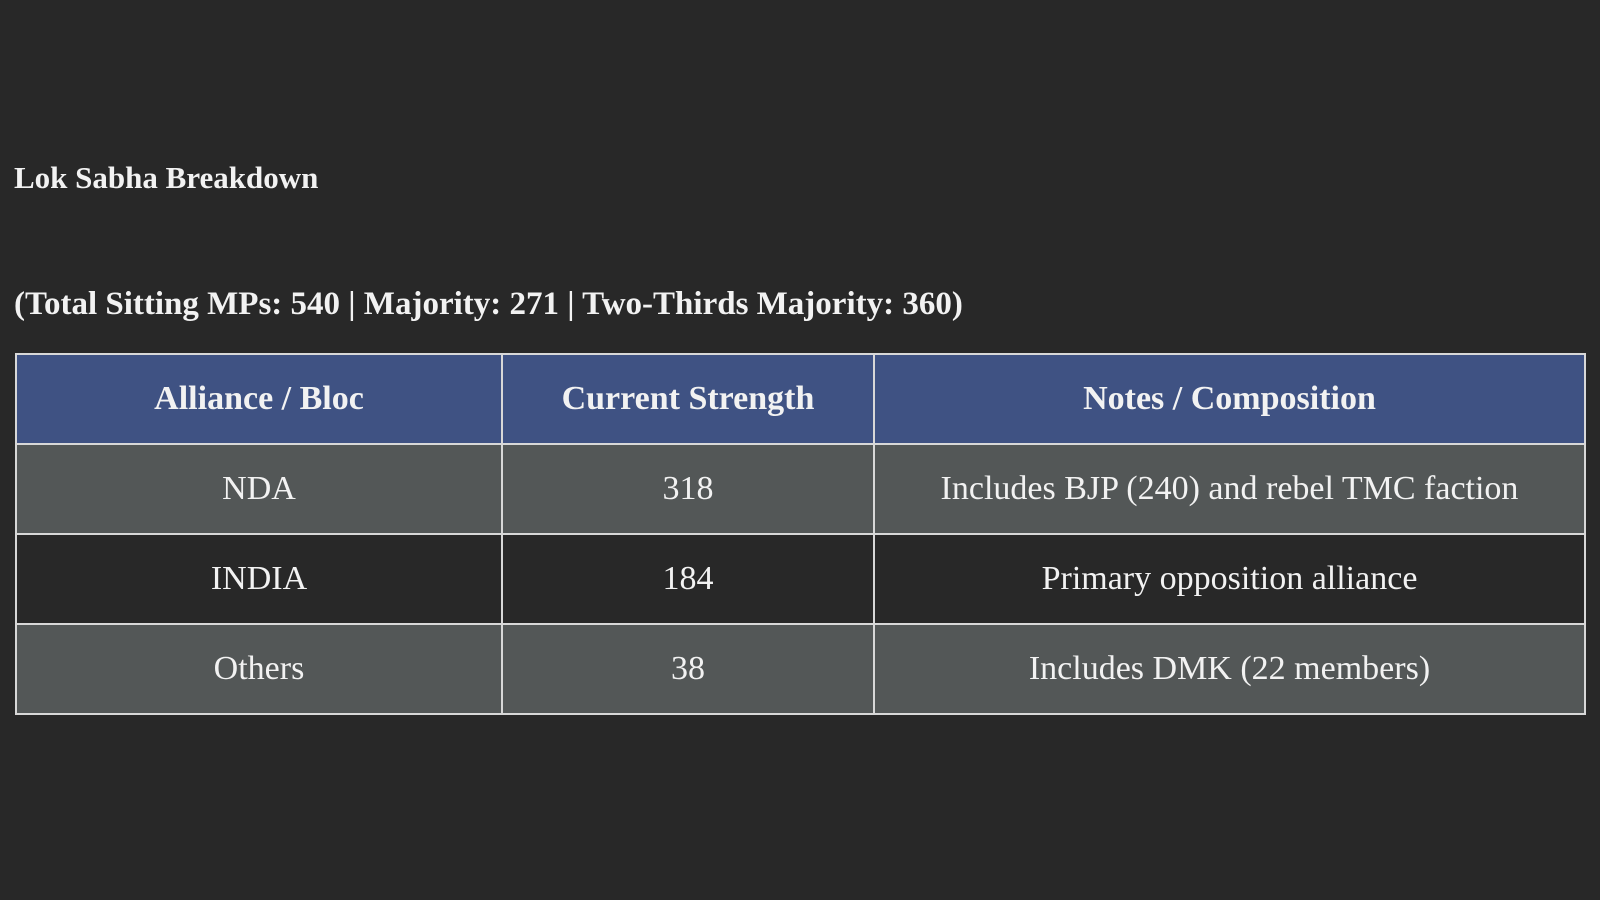 This screenshot has width=1600, height=900. What do you see at coordinates (688, 489) in the screenshot?
I see `table-cell: 318` at bounding box center [688, 489].